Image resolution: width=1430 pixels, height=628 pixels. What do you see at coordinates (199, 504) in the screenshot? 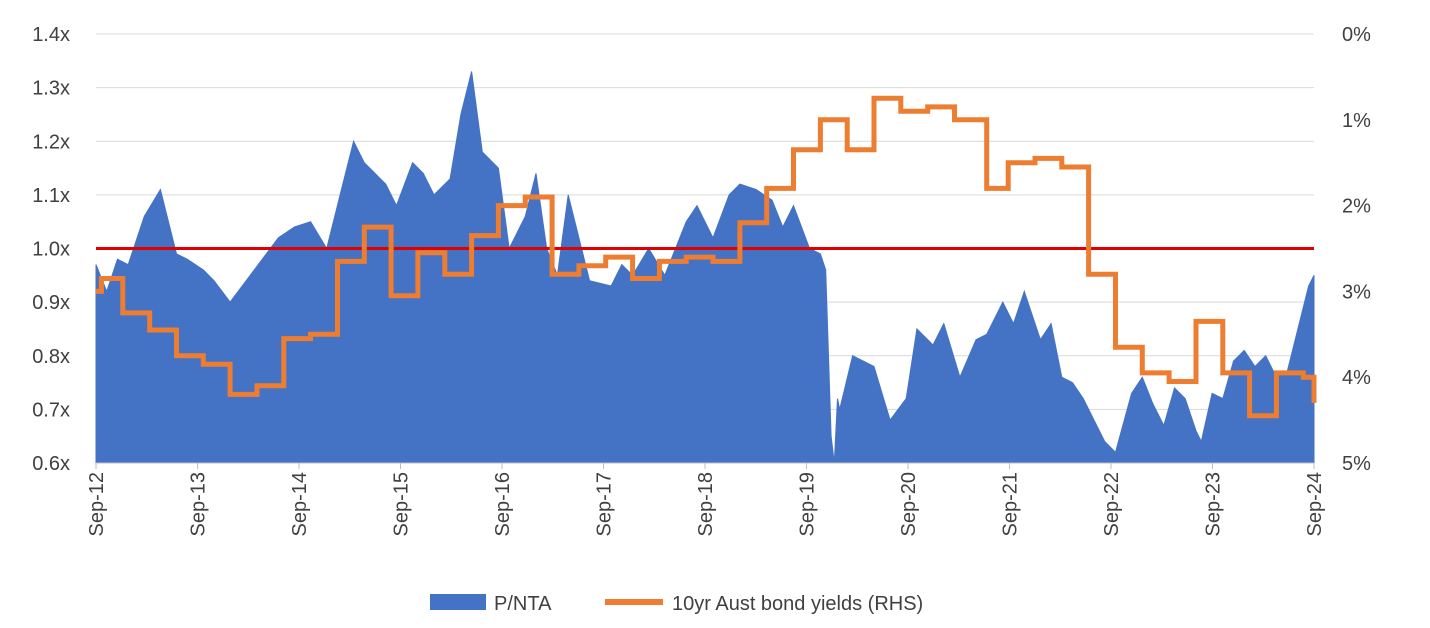
I see `x-tick-label: Sep-13` at bounding box center [199, 504].